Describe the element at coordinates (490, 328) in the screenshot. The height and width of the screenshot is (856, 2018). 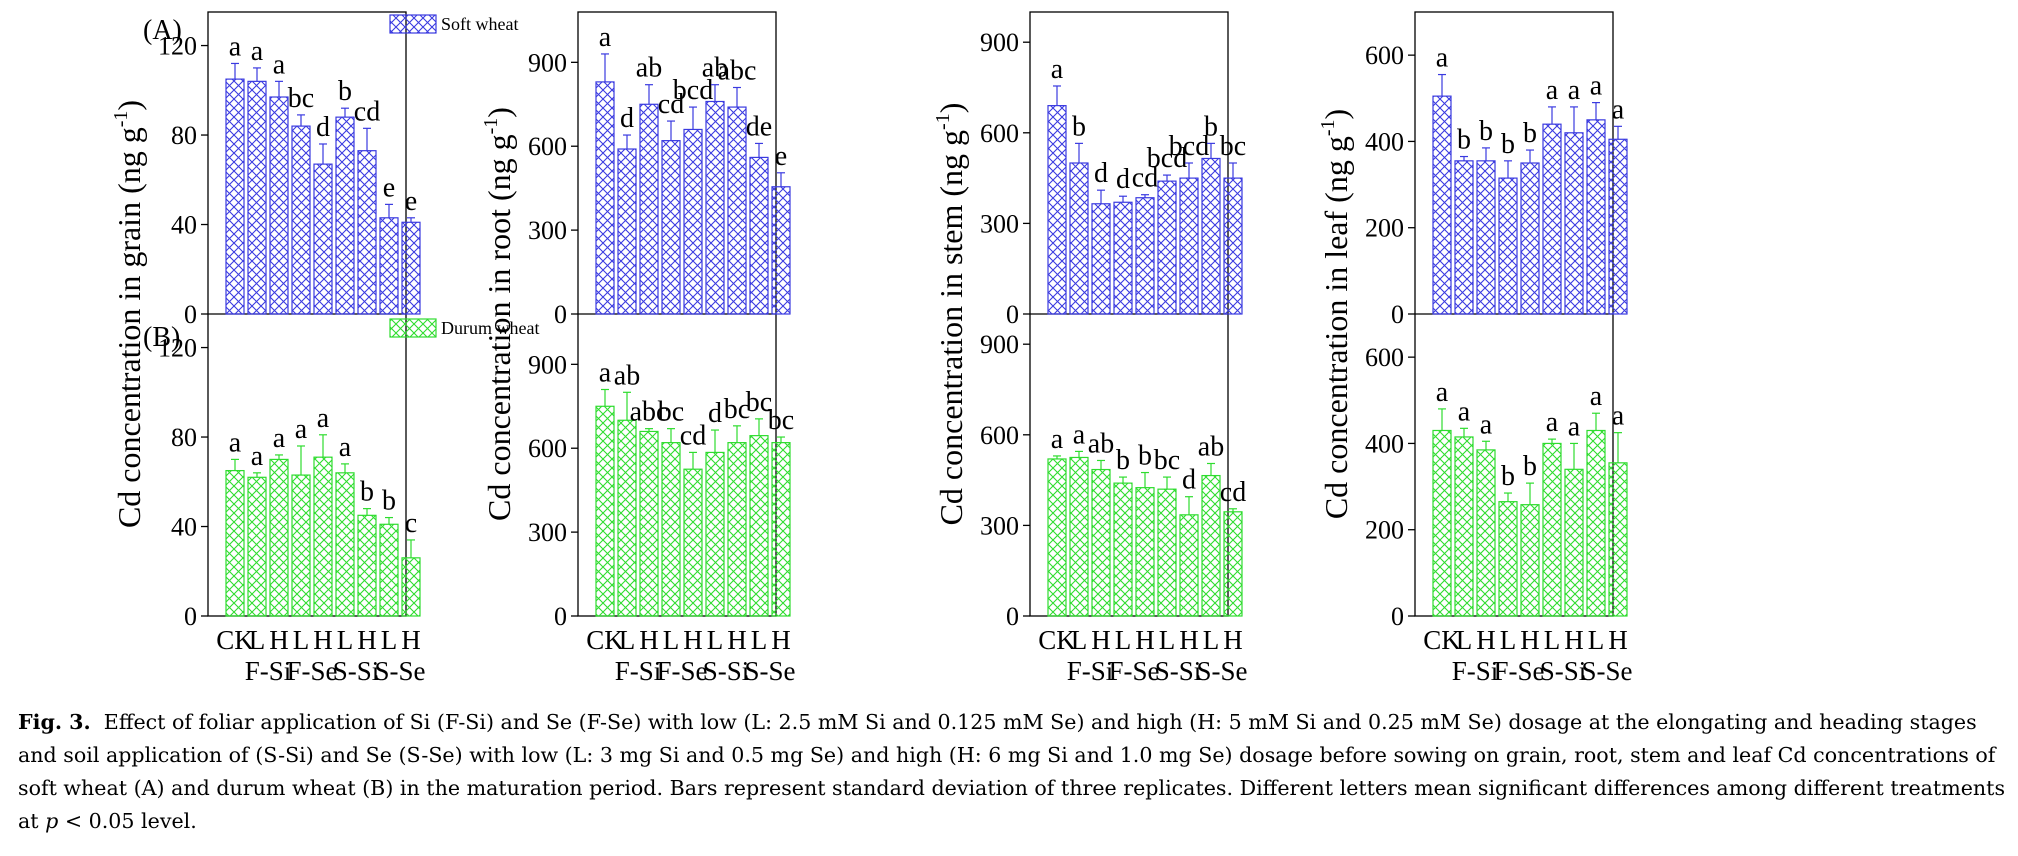
I see `legend-label-durum: Durum wheat` at that location.